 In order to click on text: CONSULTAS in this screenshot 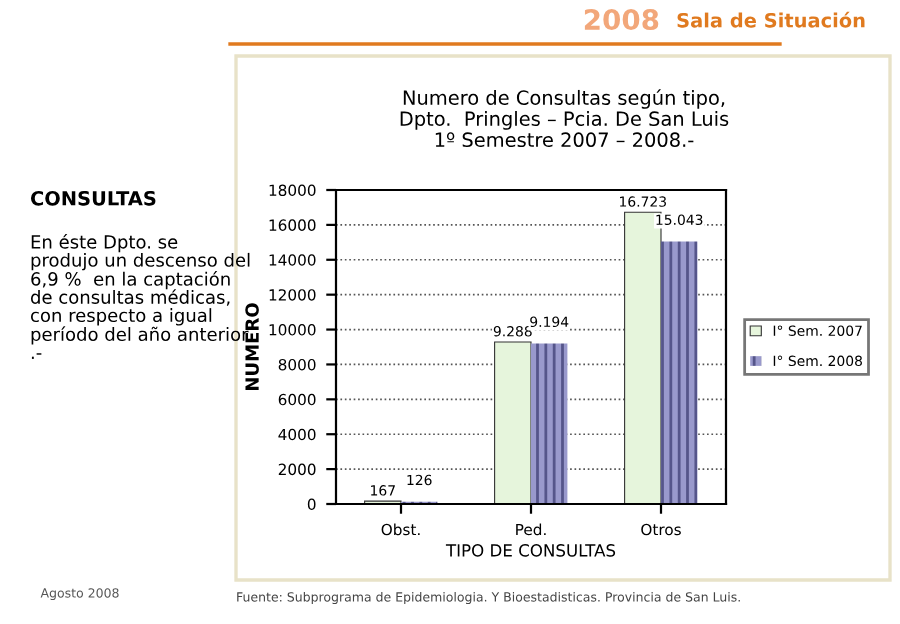, I will do `click(93, 198)`.